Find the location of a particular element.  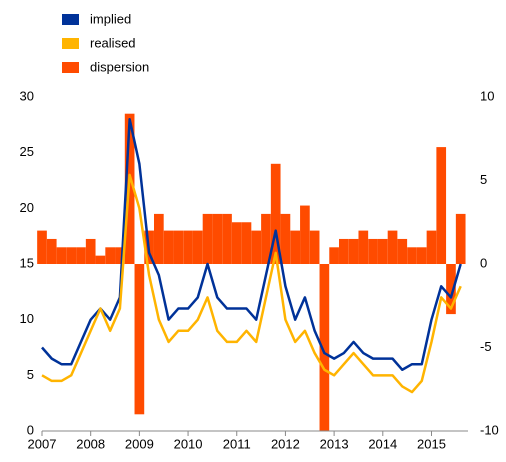

y2-tick-label: -10 is located at coordinates (489, 429).